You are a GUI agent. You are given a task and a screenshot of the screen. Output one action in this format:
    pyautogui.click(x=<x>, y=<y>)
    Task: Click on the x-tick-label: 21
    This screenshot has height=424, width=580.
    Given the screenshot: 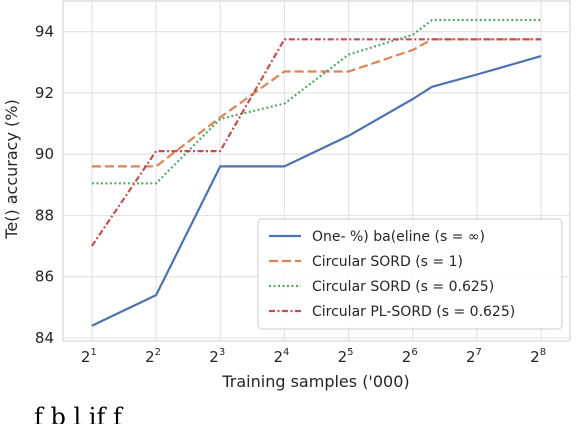 What is the action you would take?
    pyautogui.click(x=89, y=356)
    